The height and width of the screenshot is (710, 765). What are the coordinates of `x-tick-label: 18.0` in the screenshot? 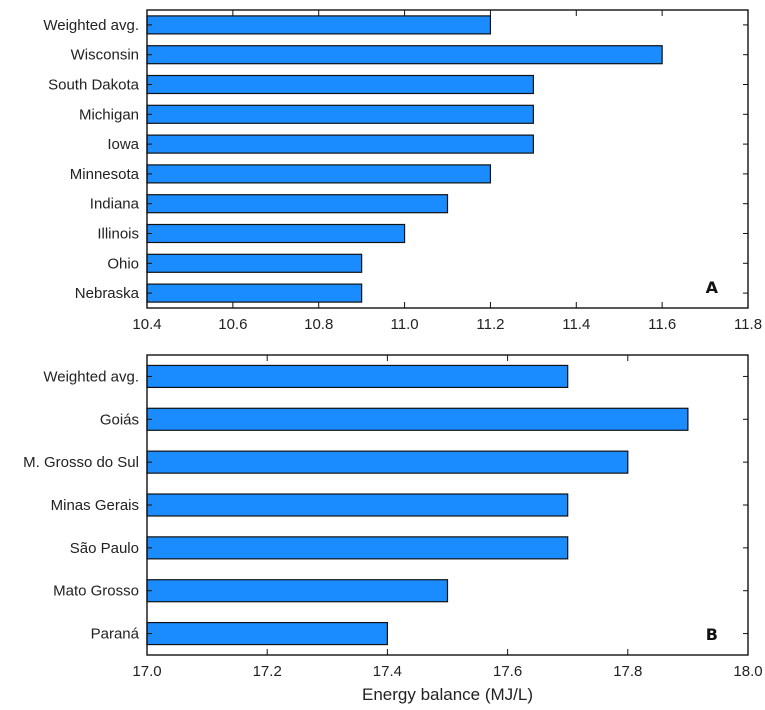 It's located at (747, 671).